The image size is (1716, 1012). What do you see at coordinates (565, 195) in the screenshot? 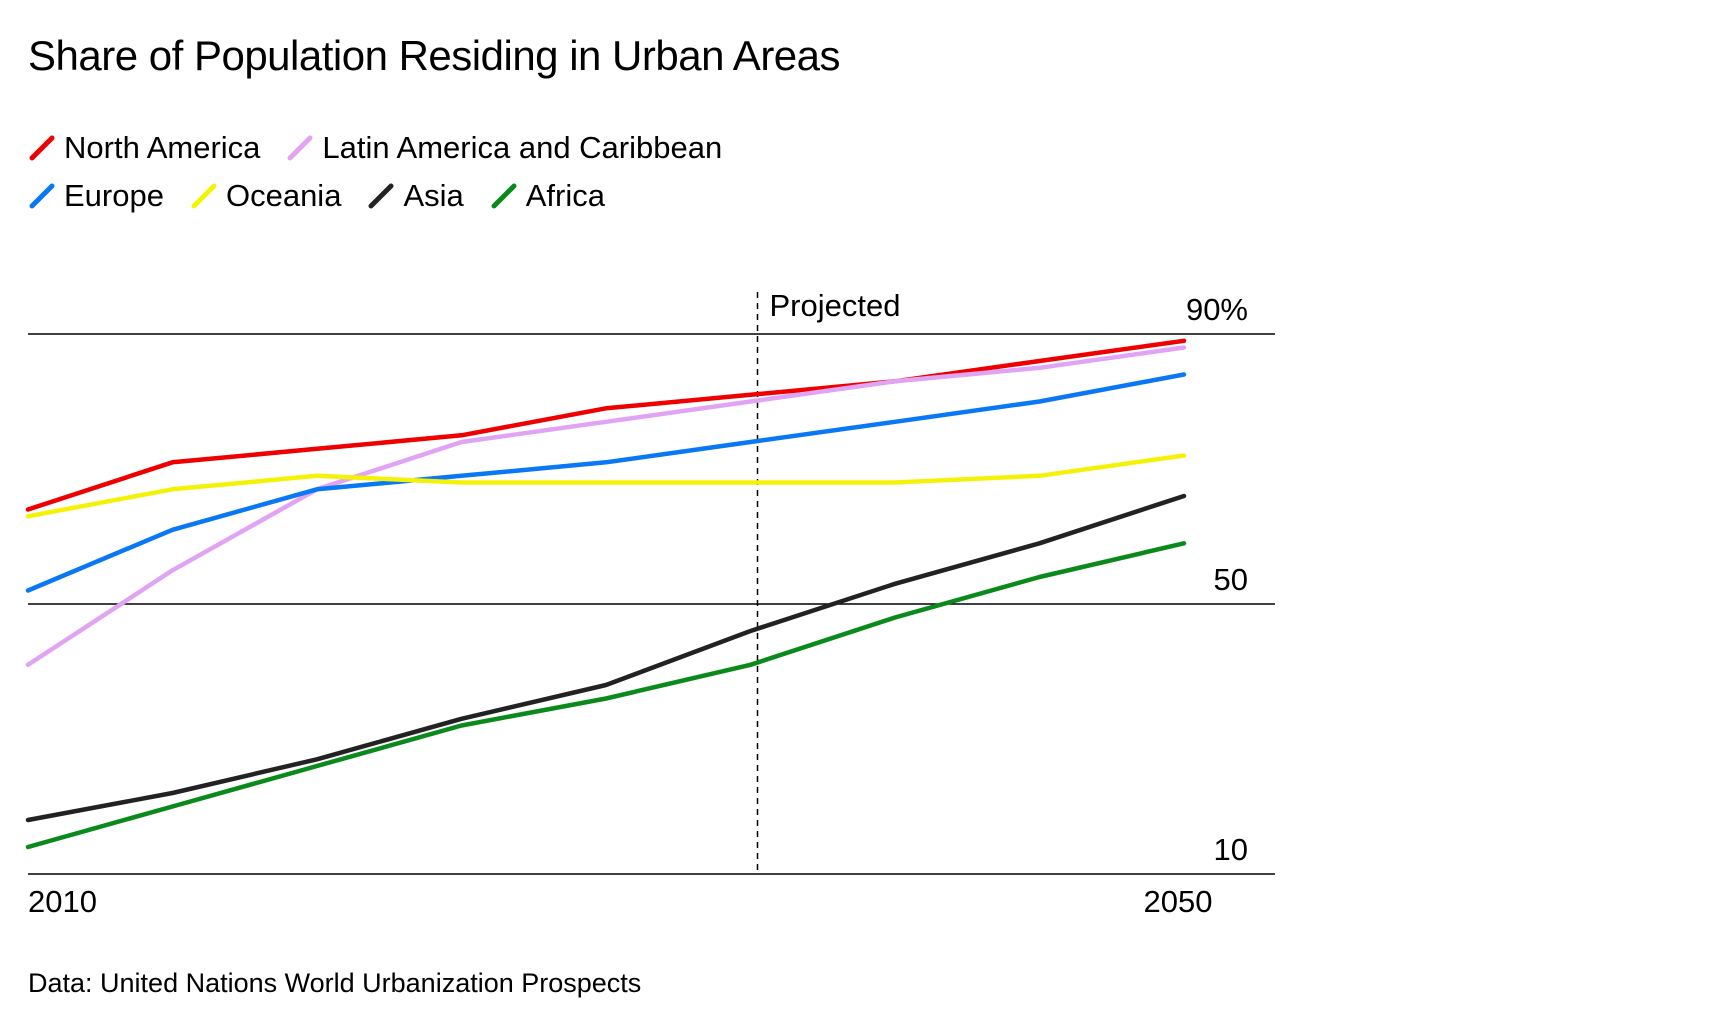
I see `legend-label-africa: Africa` at bounding box center [565, 195].